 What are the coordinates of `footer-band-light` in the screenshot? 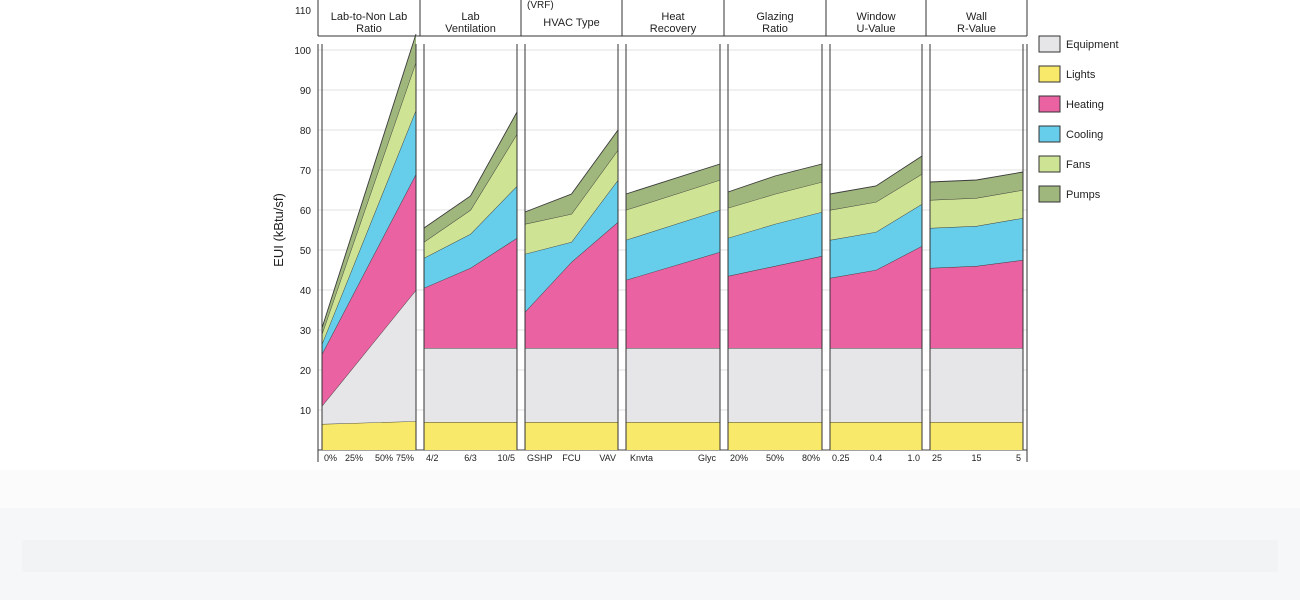 It's located at (650, 489).